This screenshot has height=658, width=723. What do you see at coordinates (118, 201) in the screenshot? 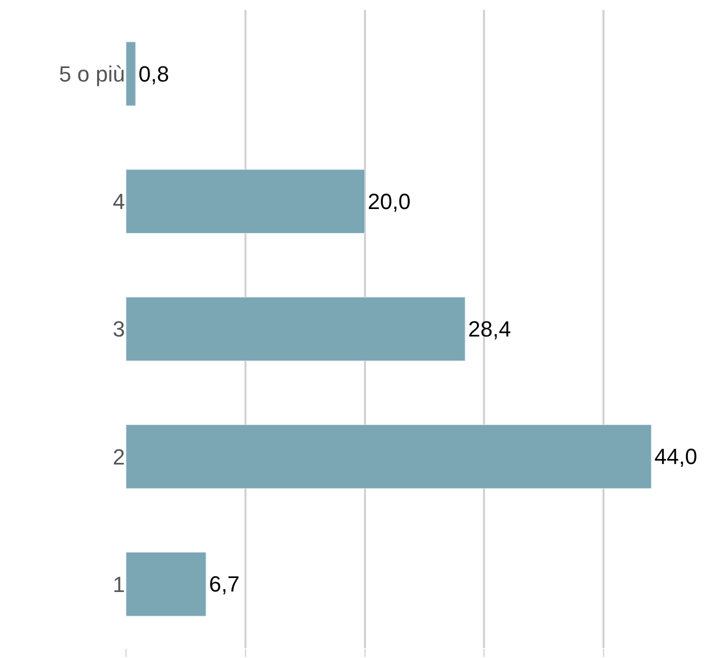
I see `y-tick-label: 4` at bounding box center [118, 201].